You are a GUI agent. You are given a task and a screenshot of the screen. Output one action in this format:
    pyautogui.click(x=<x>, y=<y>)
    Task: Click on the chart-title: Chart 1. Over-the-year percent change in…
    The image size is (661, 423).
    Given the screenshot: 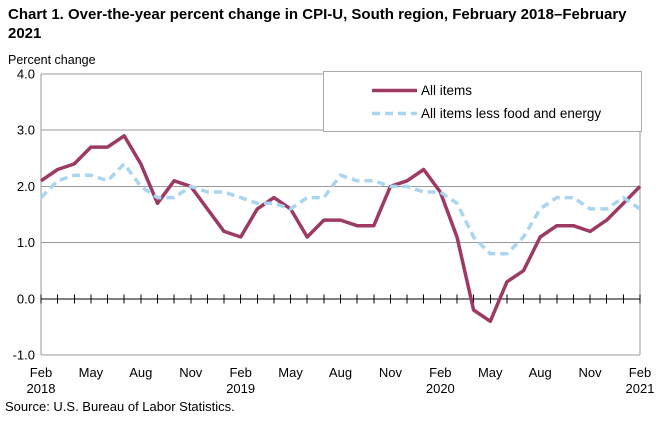 What is the action you would take?
    pyautogui.click(x=317, y=24)
    